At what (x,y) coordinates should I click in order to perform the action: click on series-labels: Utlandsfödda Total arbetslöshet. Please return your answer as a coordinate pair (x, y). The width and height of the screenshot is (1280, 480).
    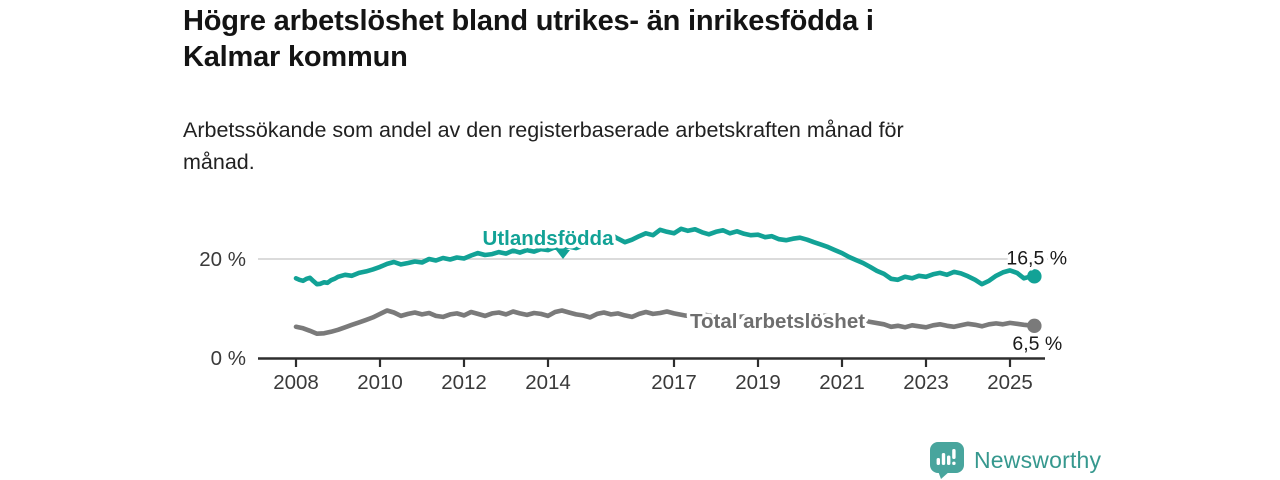
    Looking at the image, I should click on (674, 280).